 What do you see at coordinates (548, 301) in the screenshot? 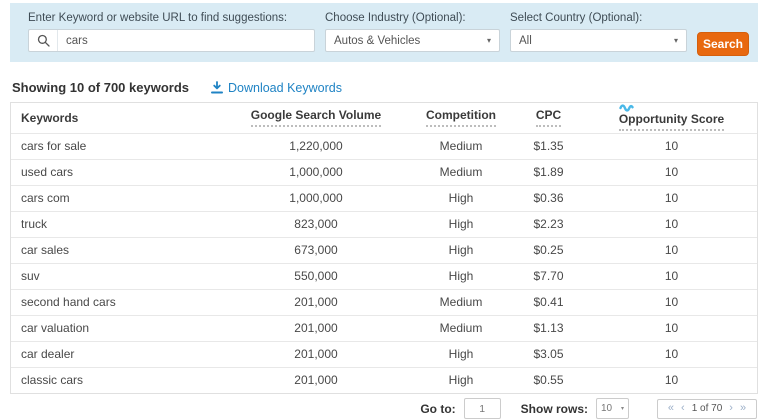
I see `cpc-cell: $0.41` at bounding box center [548, 301].